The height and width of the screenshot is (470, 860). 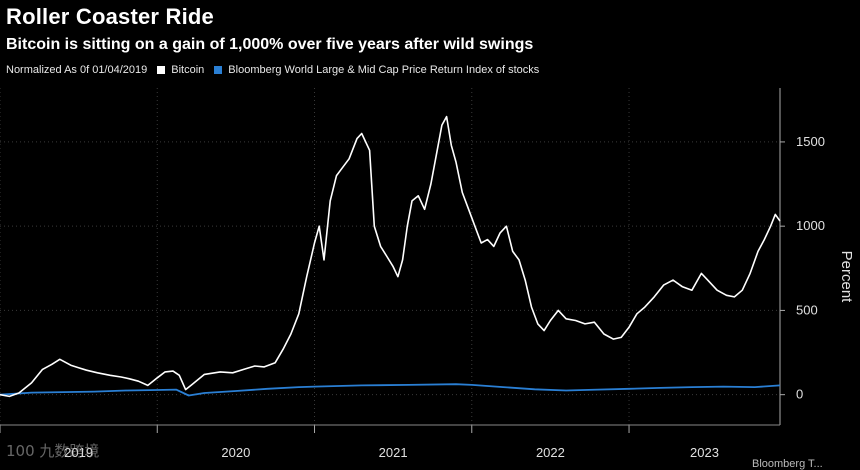 I want to click on y-tick-label: 1500, so click(x=810, y=141).